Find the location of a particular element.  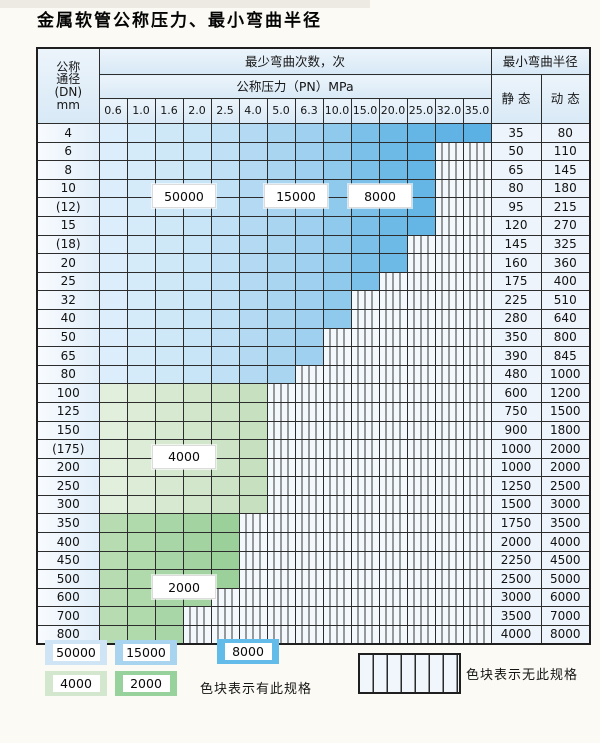

static-radius-value: 1500 is located at coordinates (516, 504).